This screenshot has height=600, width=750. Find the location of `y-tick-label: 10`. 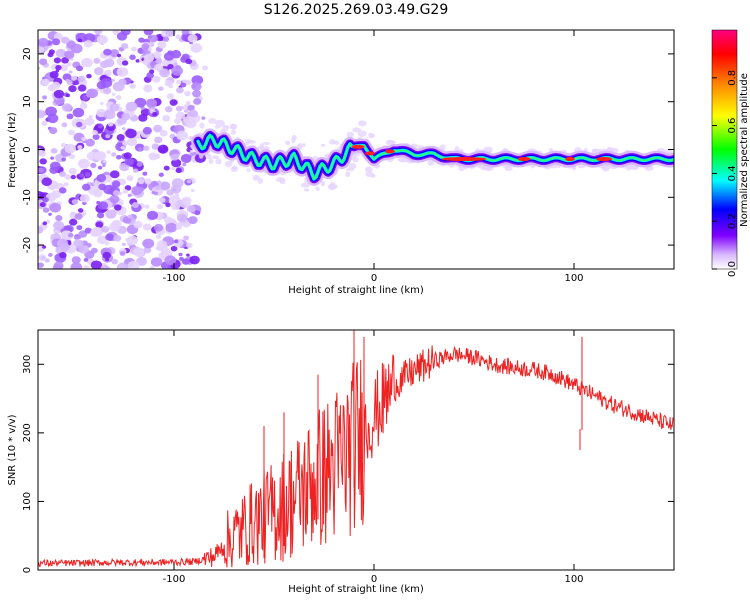

y-tick-label: 10 is located at coordinates (27, 101).